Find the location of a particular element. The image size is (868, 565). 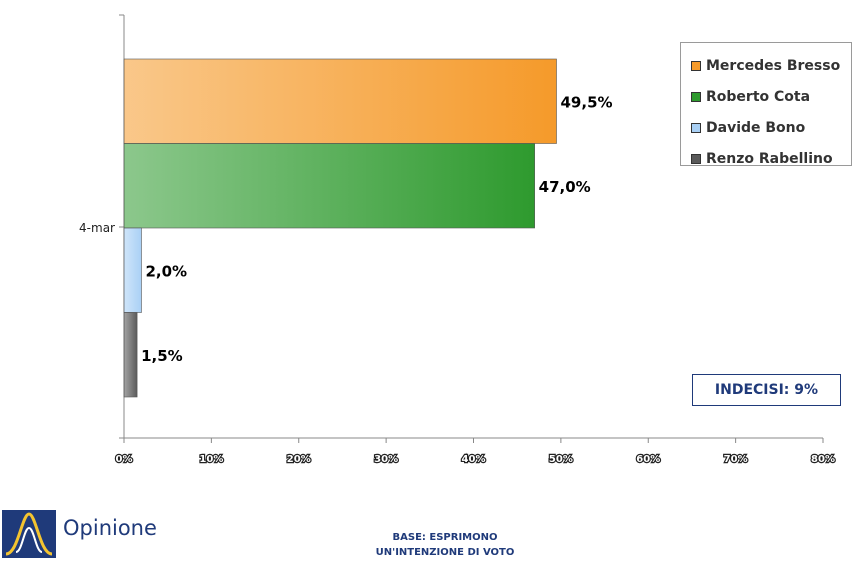

legend-item: Davide Bono is located at coordinates (766, 127).